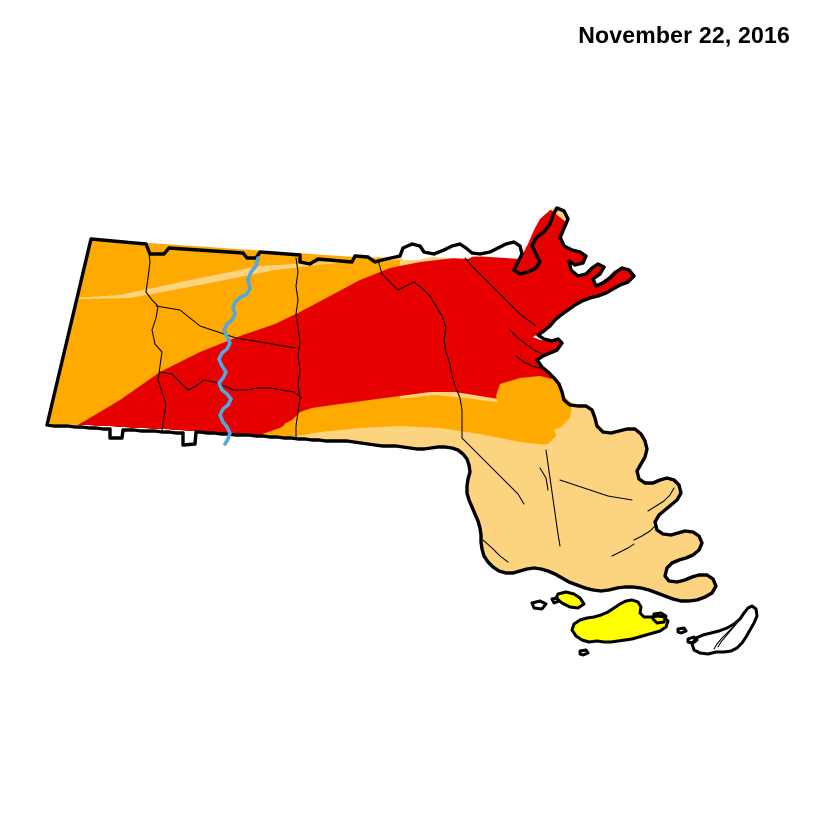 The height and width of the screenshot is (816, 816). What do you see at coordinates (553, 498) in the screenshot?
I see `county-line-bristol-plymouth` at bounding box center [553, 498].